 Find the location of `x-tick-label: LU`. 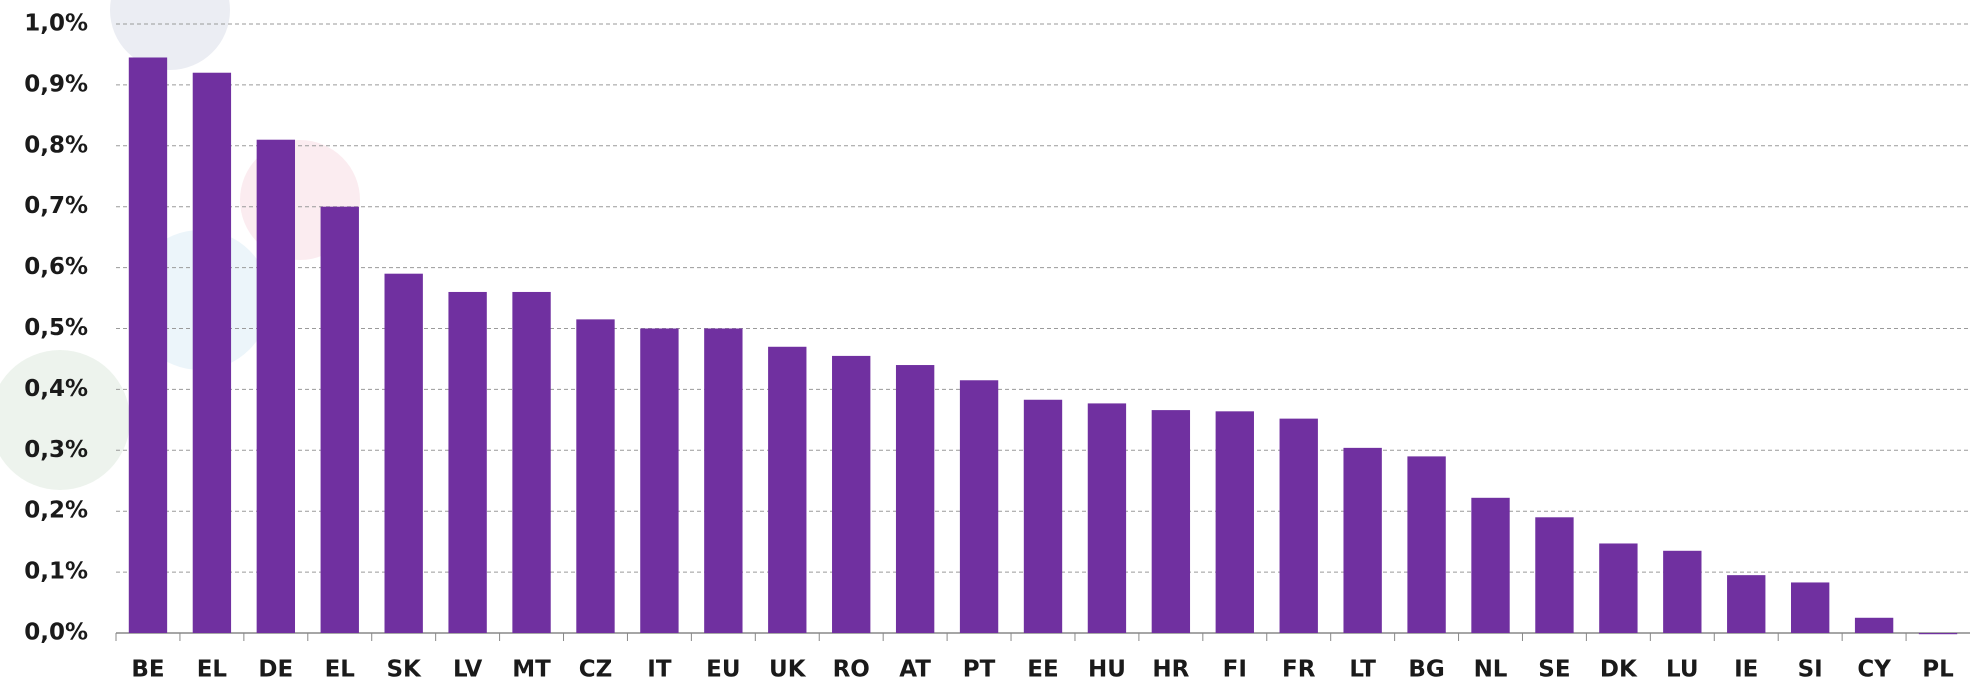

x-tick-label: LU is located at coordinates (1682, 670).